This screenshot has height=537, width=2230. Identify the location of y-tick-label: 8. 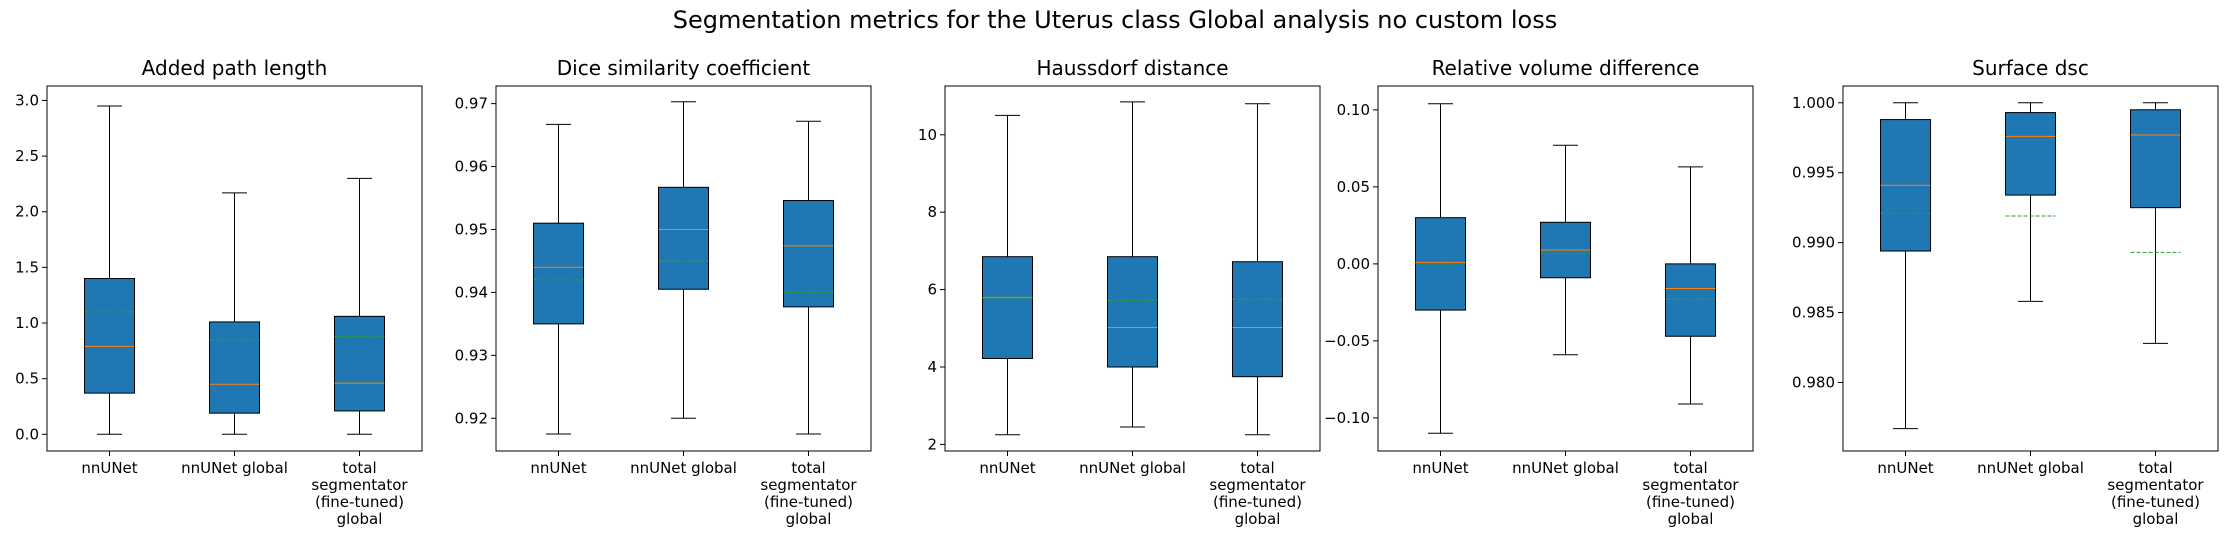
(932, 212).